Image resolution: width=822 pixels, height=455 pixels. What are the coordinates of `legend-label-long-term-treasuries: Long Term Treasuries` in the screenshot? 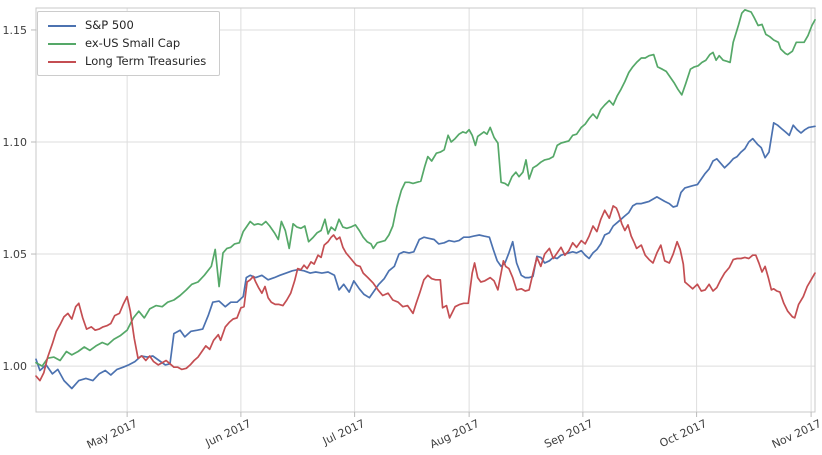 It's located at (146, 61).